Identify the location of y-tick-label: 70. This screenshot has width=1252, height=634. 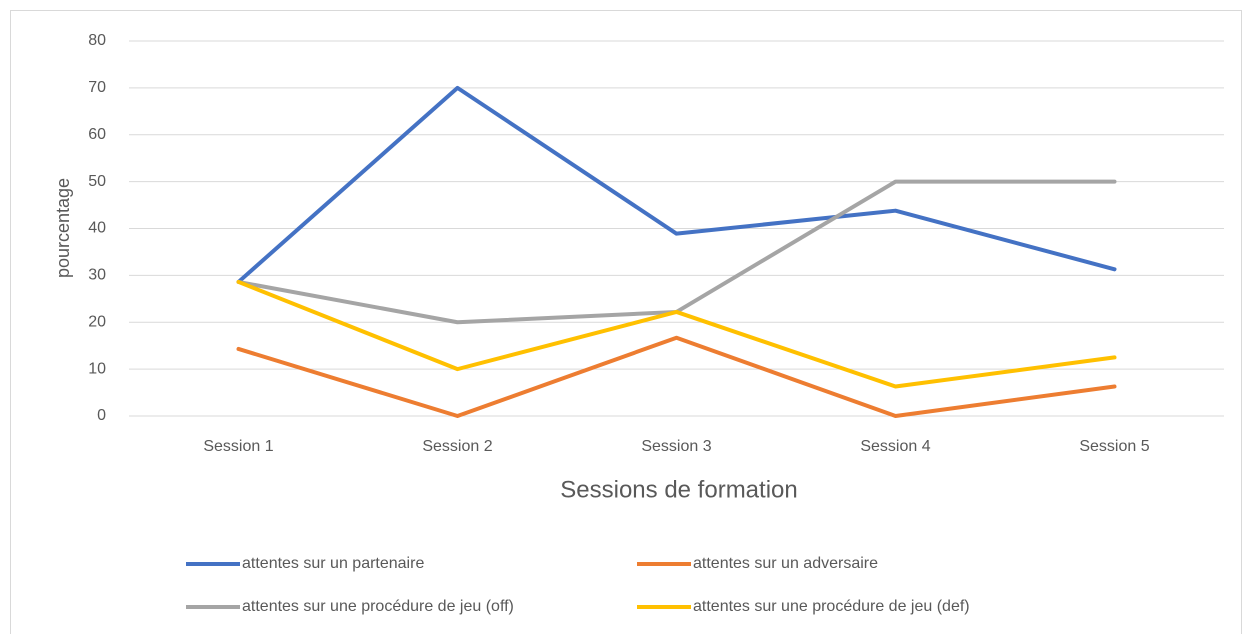
(97, 87).